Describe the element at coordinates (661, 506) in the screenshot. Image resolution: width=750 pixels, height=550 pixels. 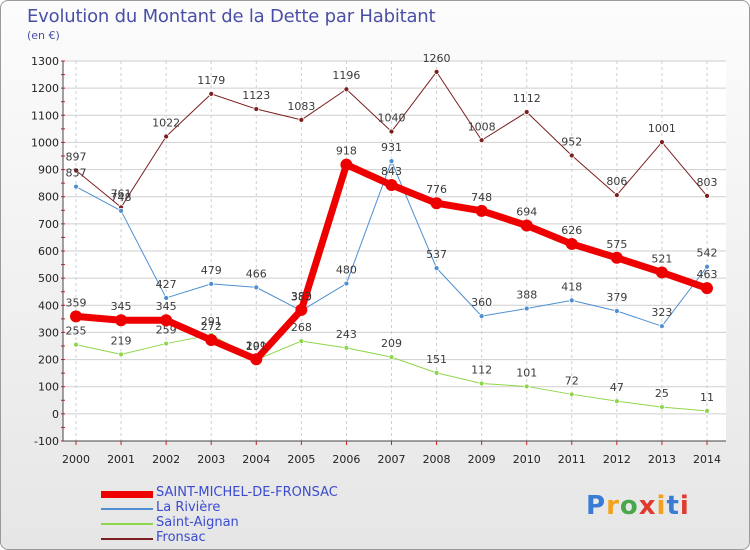
I see `logo-letter: i` at that location.